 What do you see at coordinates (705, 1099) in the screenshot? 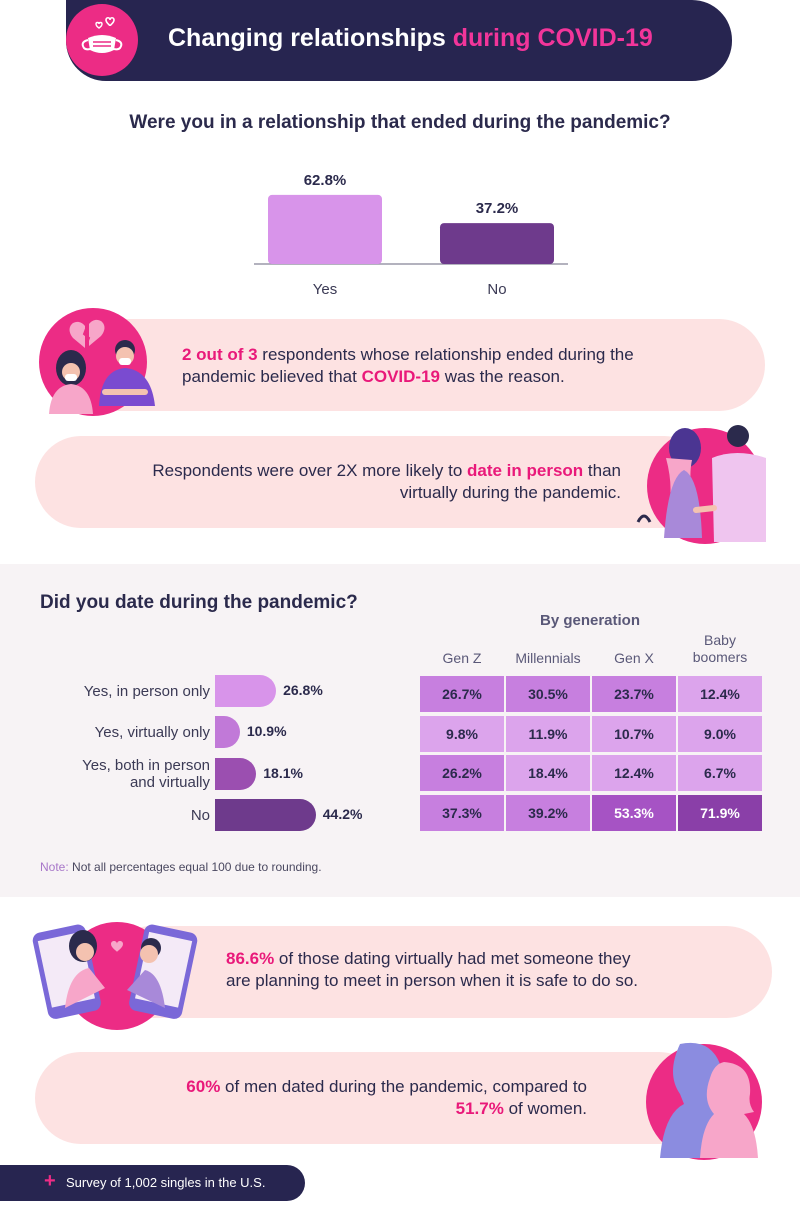
I see `man-woman-silhouette-icon` at bounding box center [705, 1099].